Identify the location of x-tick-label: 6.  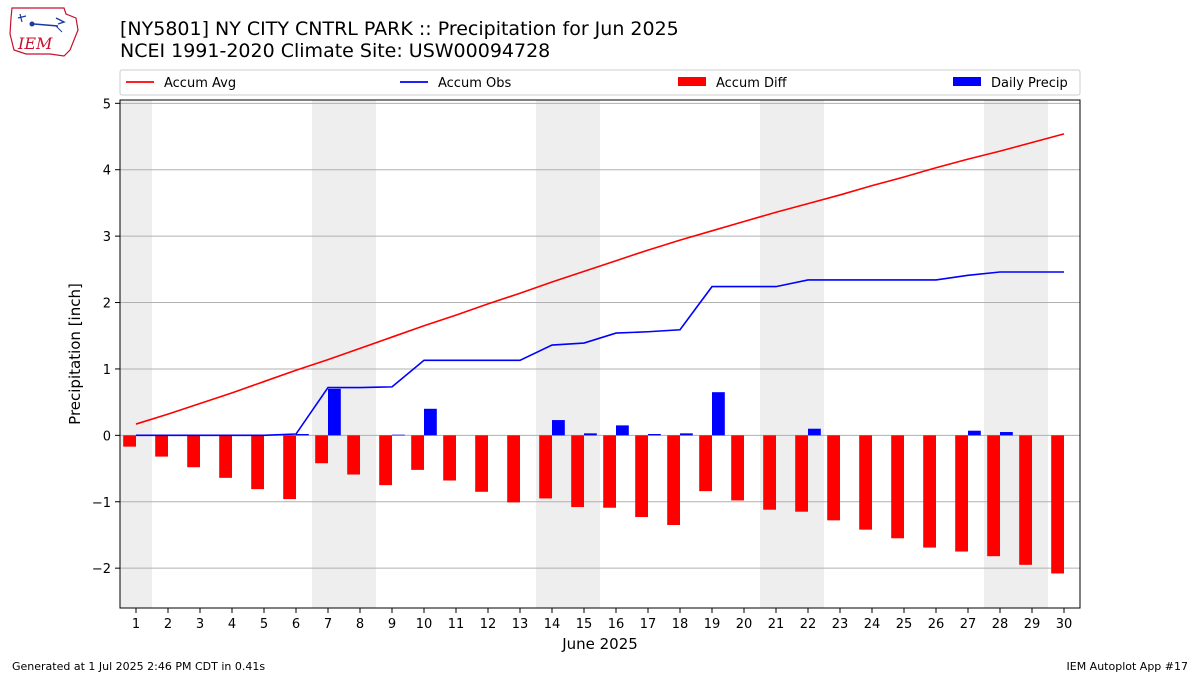
(296, 624).